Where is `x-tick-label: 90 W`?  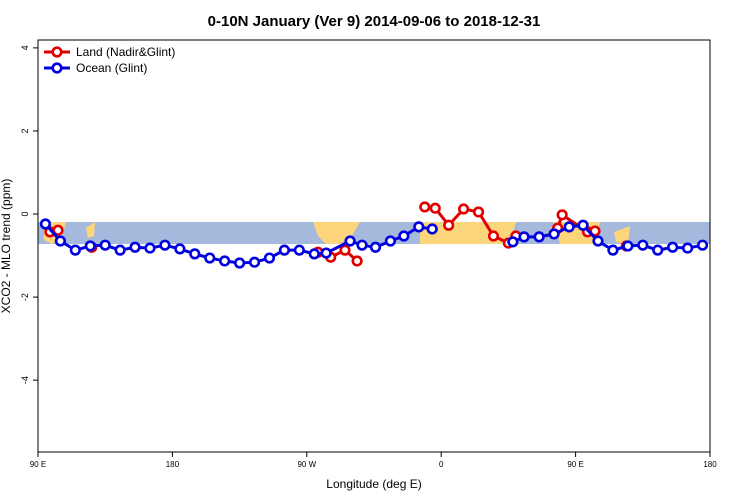
x-tick-label: 90 W is located at coordinates (306, 464).